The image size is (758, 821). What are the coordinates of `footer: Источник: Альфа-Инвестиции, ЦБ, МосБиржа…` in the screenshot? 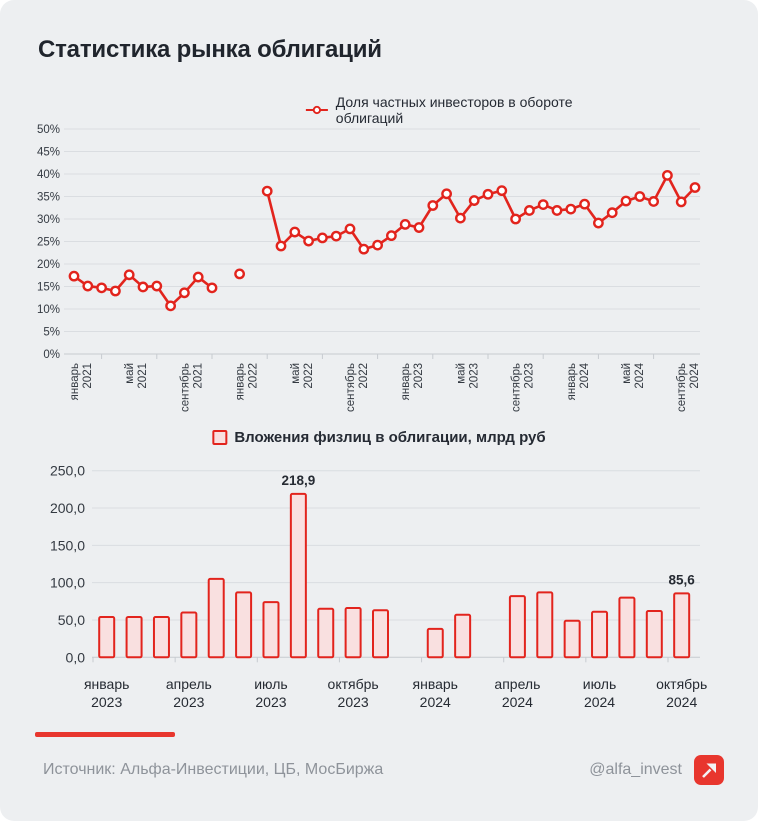 It's located at (383, 770).